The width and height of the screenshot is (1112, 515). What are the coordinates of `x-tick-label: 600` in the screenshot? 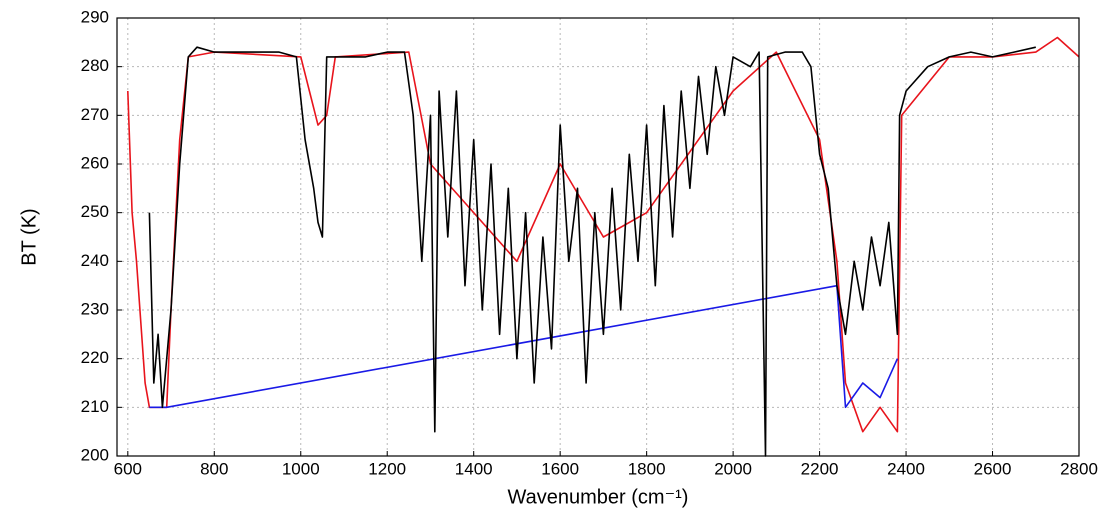 It's located at (128, 468).